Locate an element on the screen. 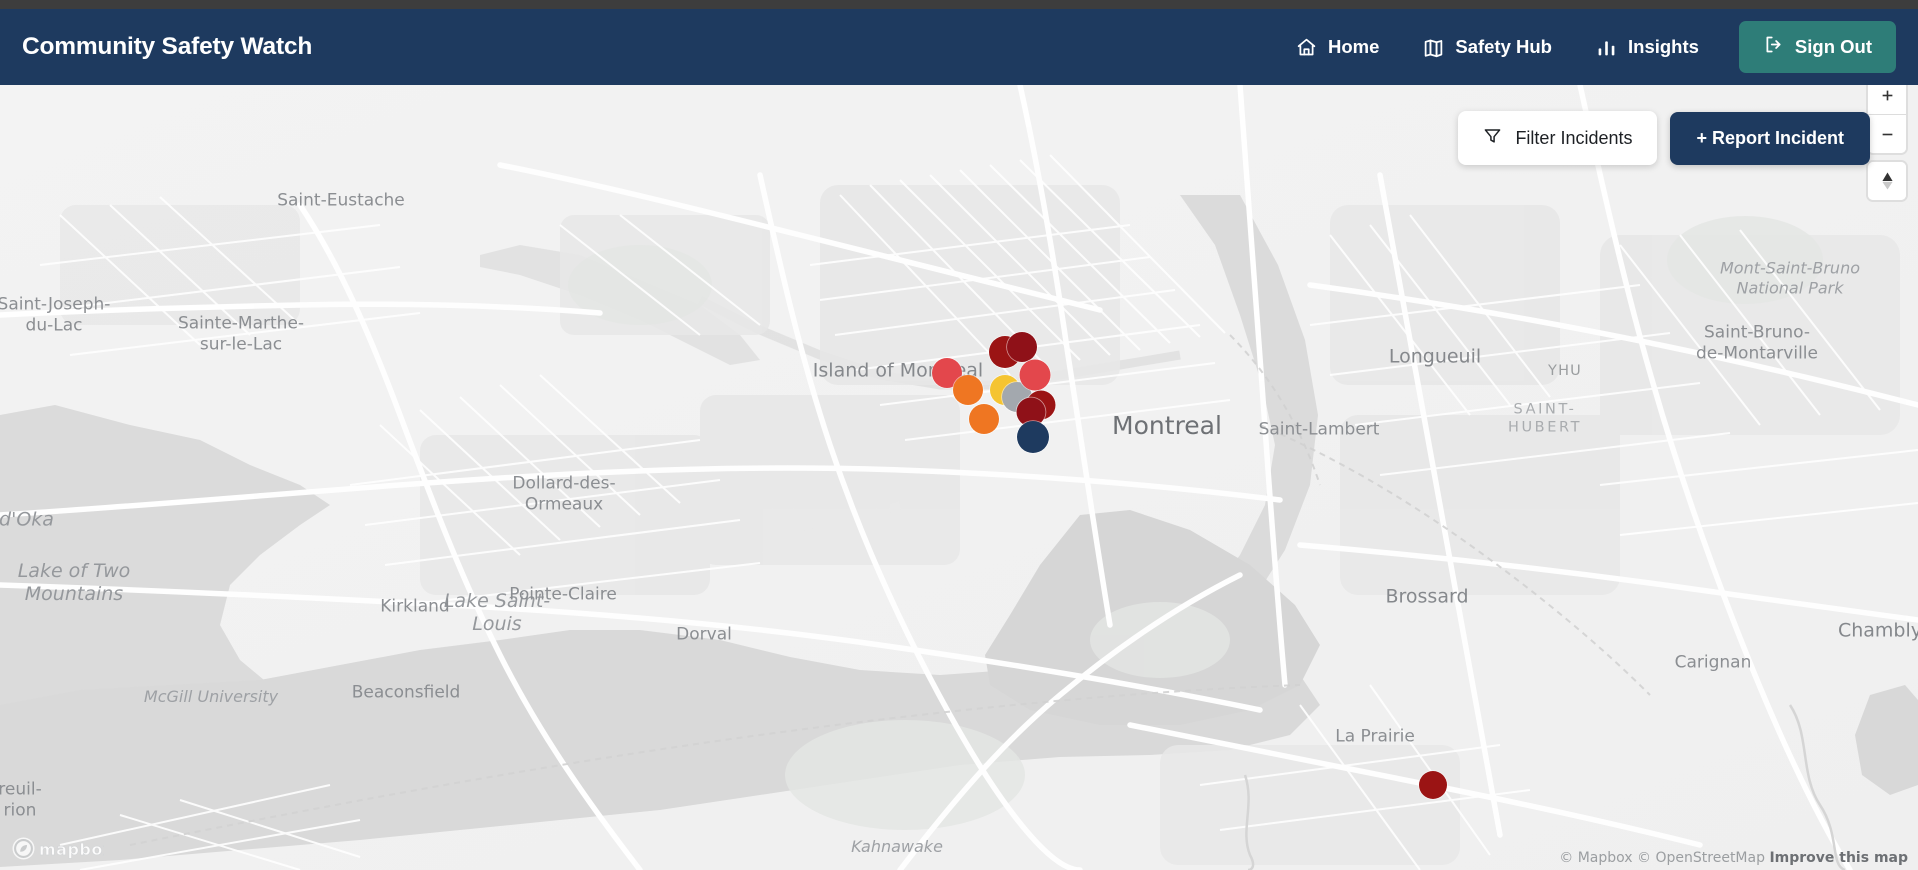  nav-label-home: Home is located at coordinates (1353, 46).